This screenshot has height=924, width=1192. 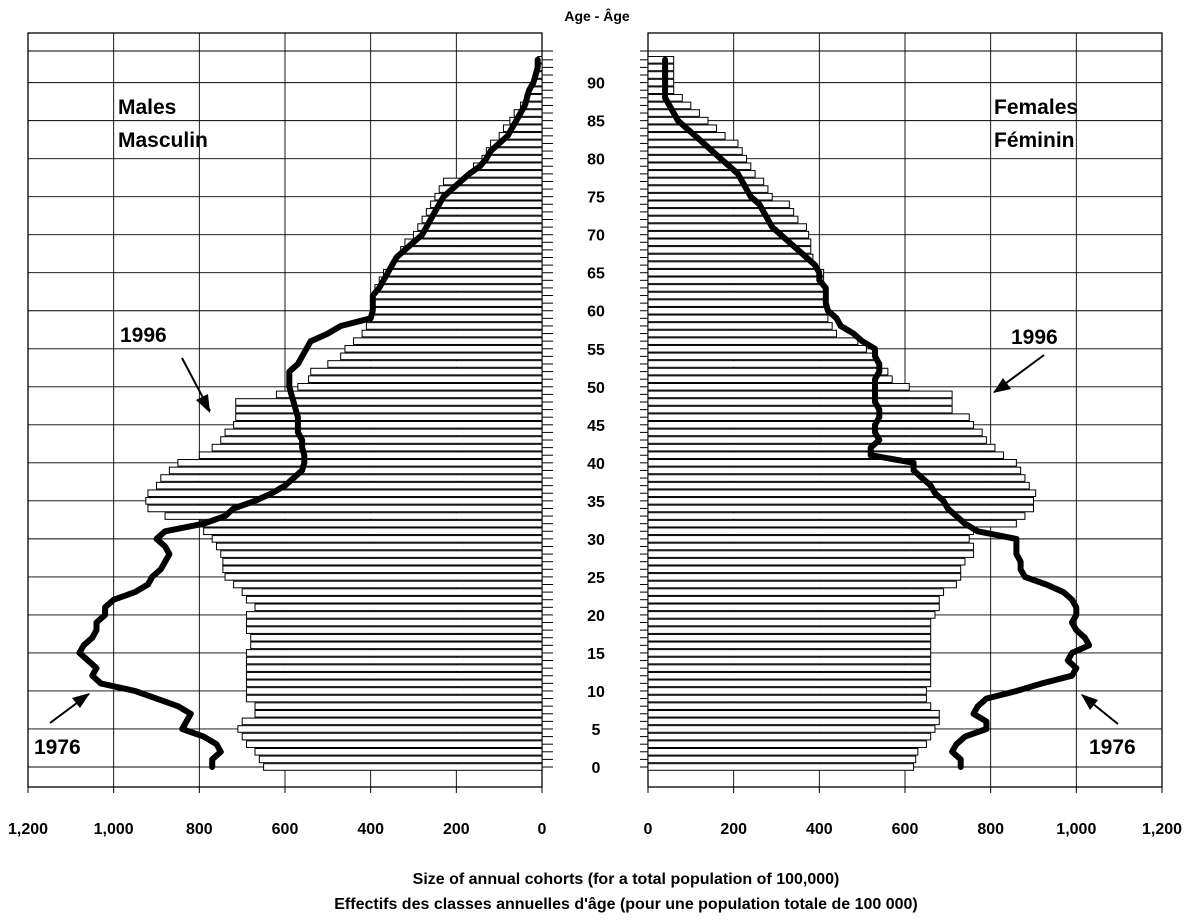 I want to click on age-label-85: 85, so click(x=596, y=122).